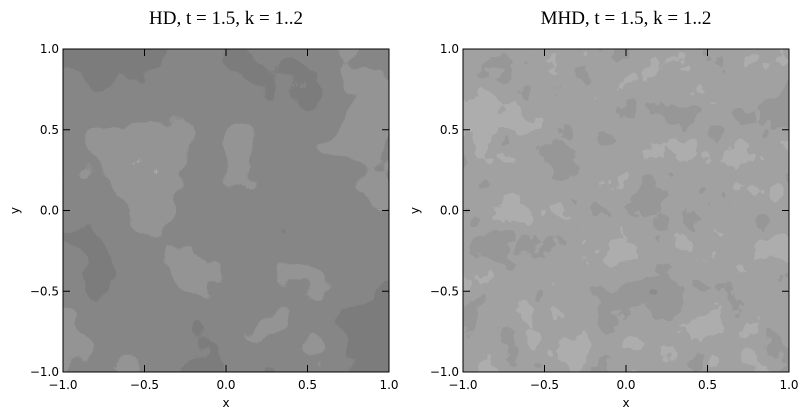 The width and height of the screenshot is (804, 413). Describe the element at coordinates (626, 18) in the screenshot. I see `panel-title: MHD, t = 1.5, k = 1..2` at that location.